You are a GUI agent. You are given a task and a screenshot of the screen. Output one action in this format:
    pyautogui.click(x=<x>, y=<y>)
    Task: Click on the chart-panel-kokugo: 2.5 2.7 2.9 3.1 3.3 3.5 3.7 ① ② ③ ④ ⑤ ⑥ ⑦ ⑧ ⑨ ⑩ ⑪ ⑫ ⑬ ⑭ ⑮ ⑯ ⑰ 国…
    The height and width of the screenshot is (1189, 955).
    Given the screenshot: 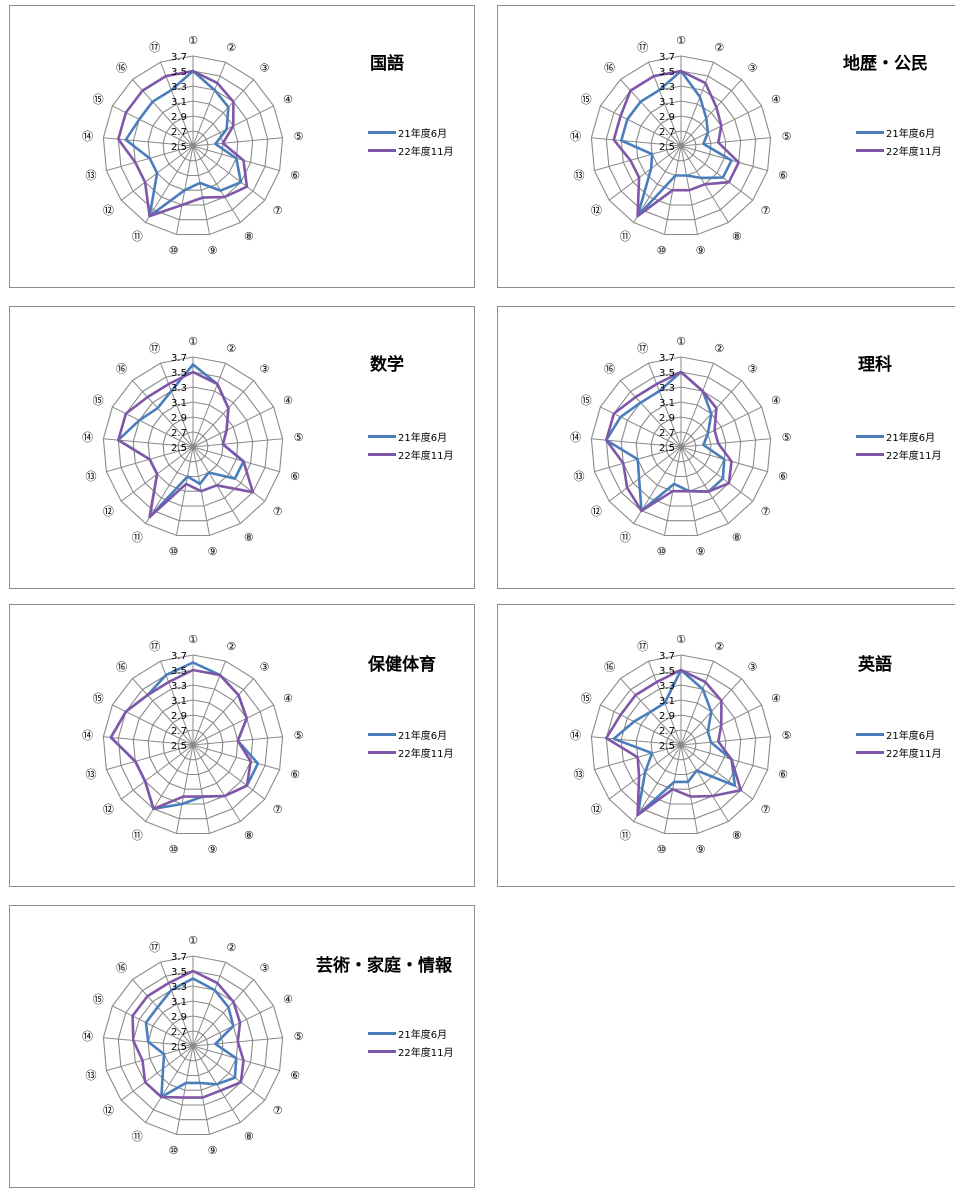 What is the action you would take?
    pyautogui.click(x=242, y=146)
    